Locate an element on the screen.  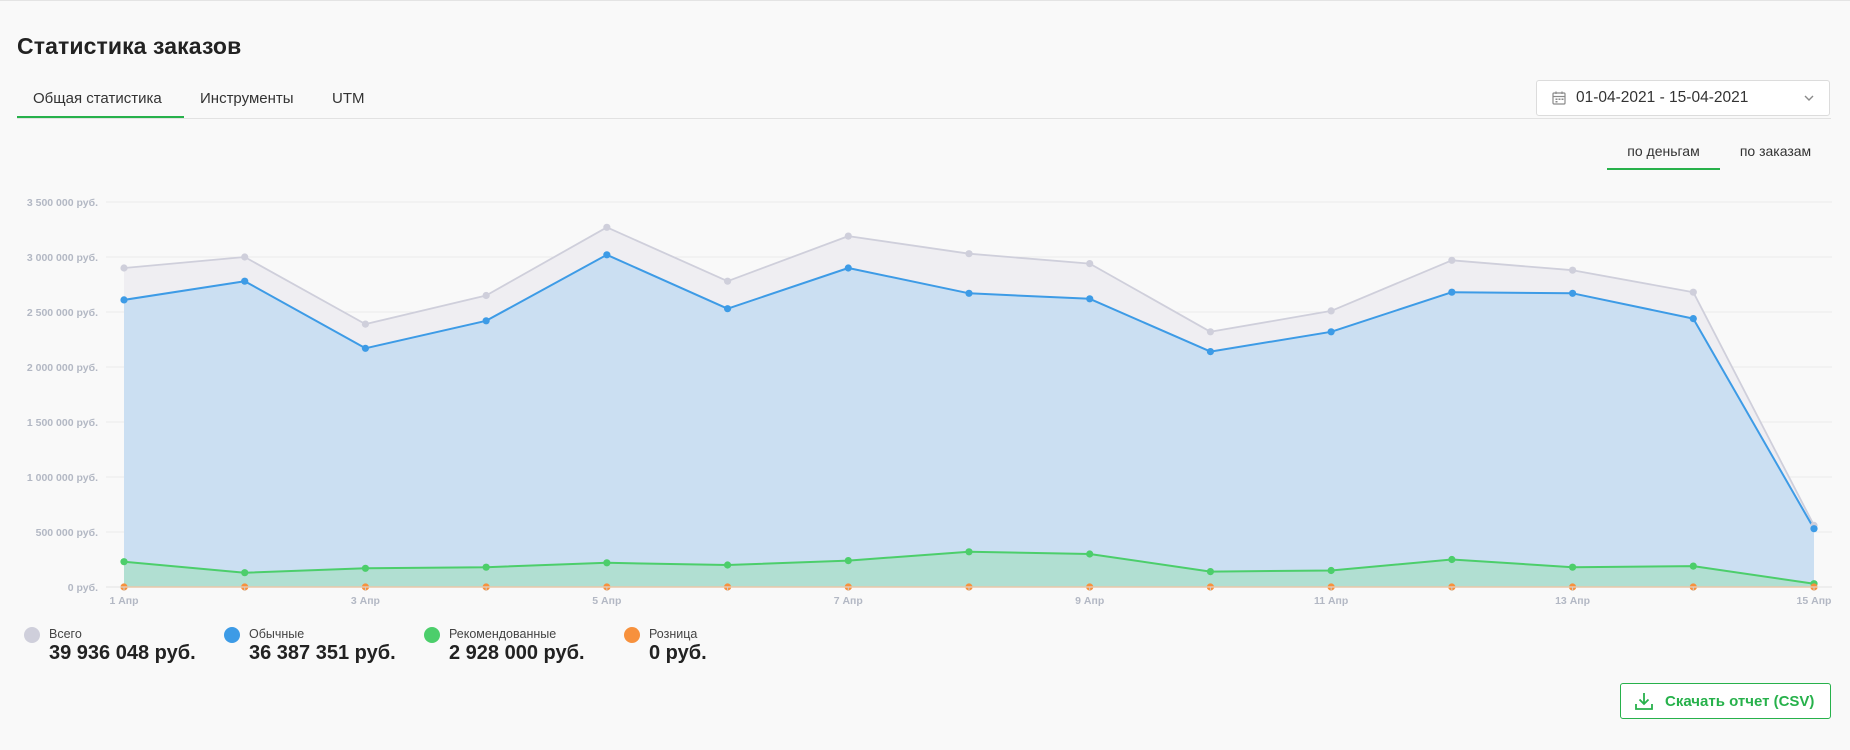
tab-label: Общая статистика is located at coordinates (97, 98).